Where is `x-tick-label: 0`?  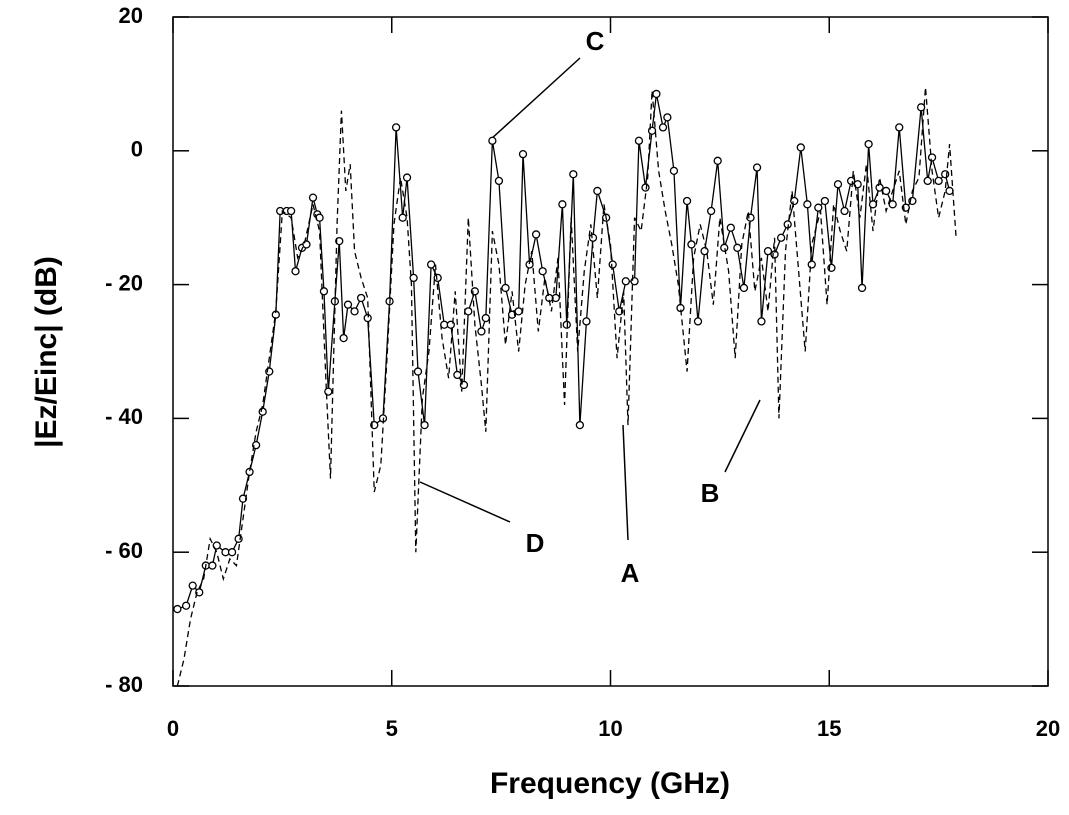
x-tick-label: 0 is located at coordinates (173, 728).